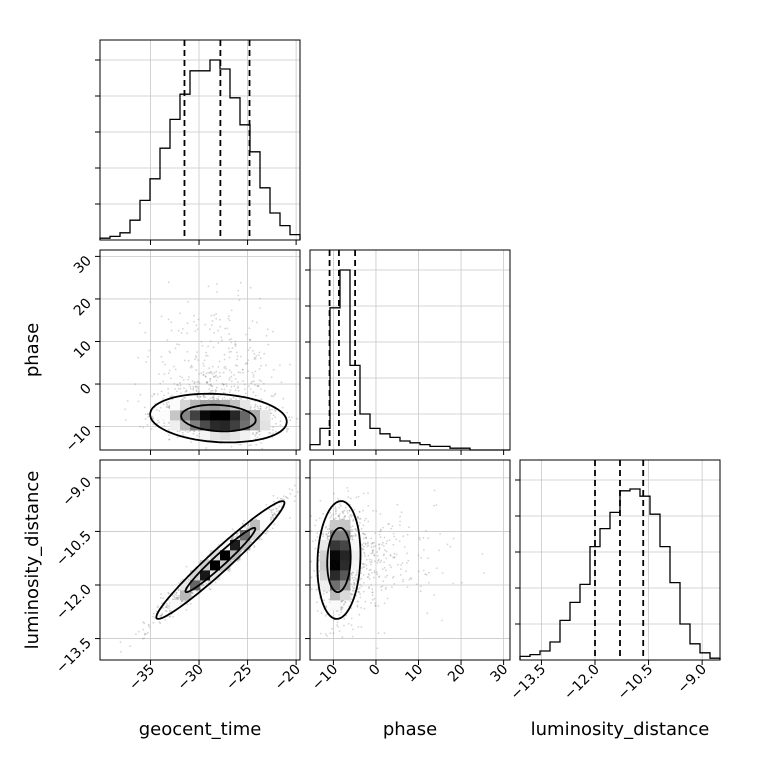  I want to click on density-luminosity-distance-vs-geocent-time-density-cell, so click(215, 575).